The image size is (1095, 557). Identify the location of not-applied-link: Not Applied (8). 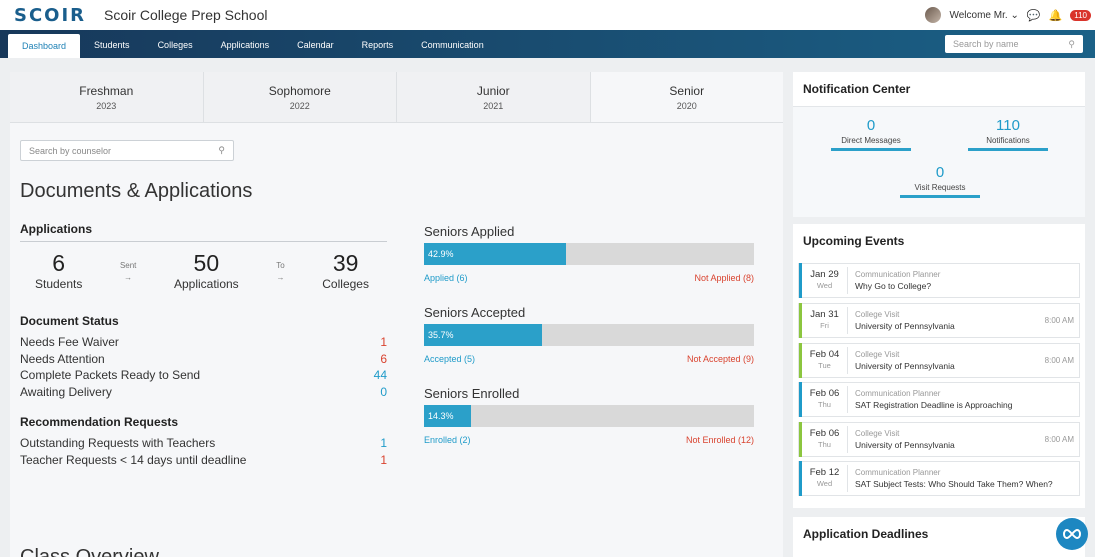
(724, 278).